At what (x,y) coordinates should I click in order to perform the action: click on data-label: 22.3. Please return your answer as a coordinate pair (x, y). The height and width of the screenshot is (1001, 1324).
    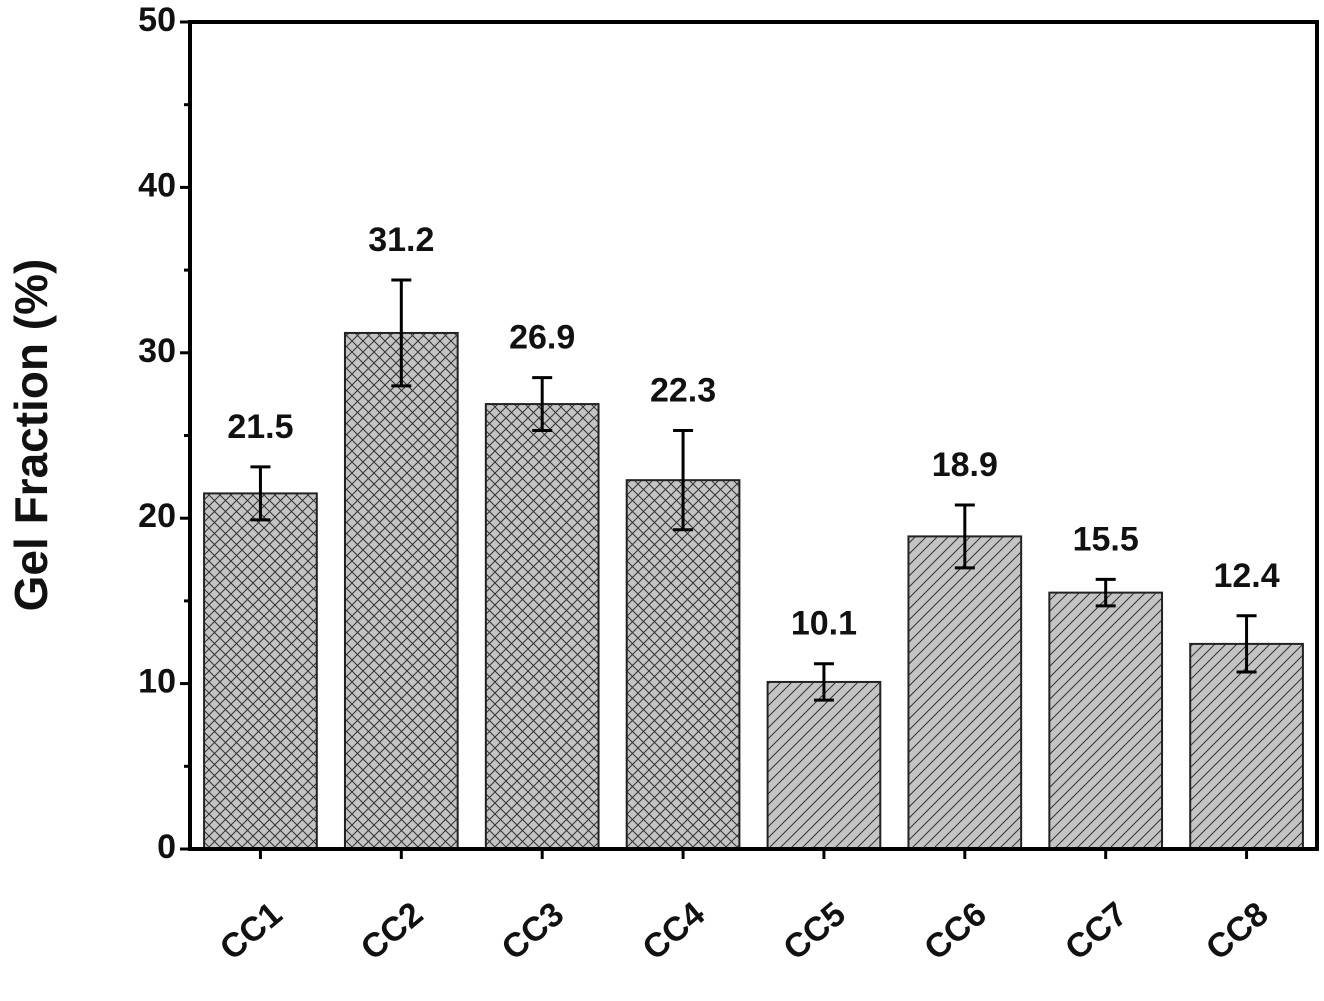
    Looking at the image, I should click on (683, 391).